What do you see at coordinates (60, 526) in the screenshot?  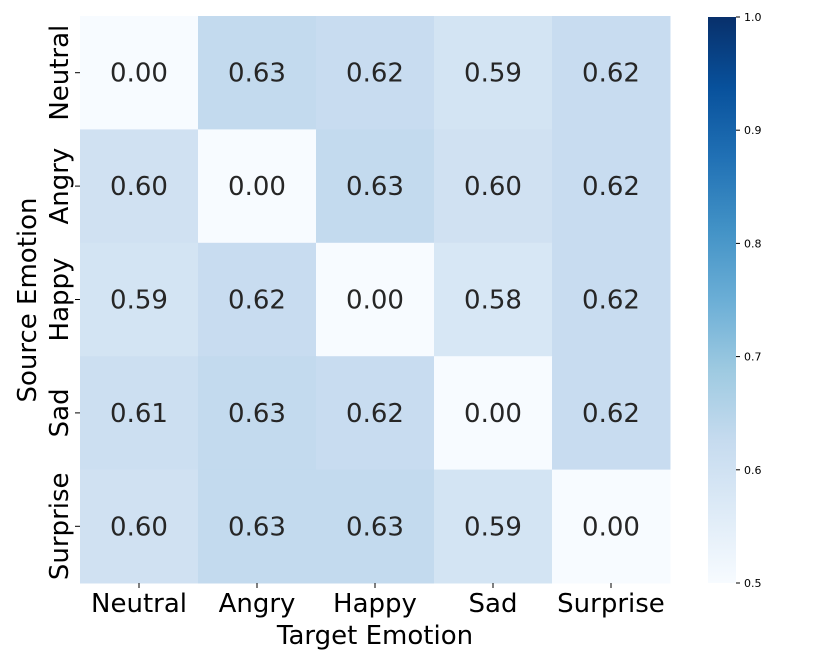 I see `y-tick-label: Surprise` at bounding box center [60, 526].